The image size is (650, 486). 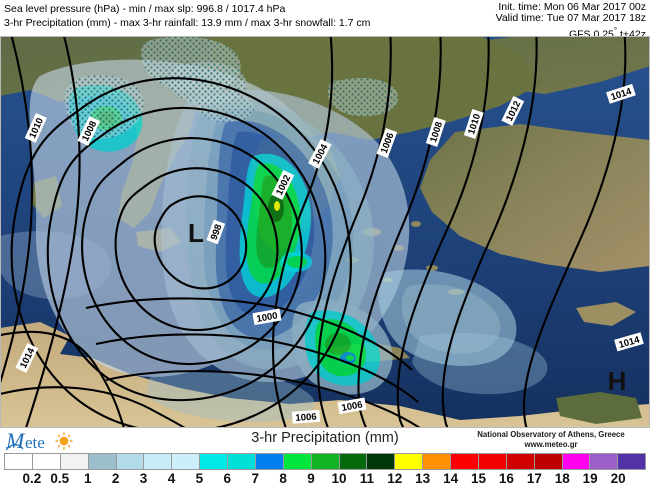 What do you see at coordinates (208, 82) in the screenshot?
I see `snow-patch-north2` at bounding box center [208, 82].